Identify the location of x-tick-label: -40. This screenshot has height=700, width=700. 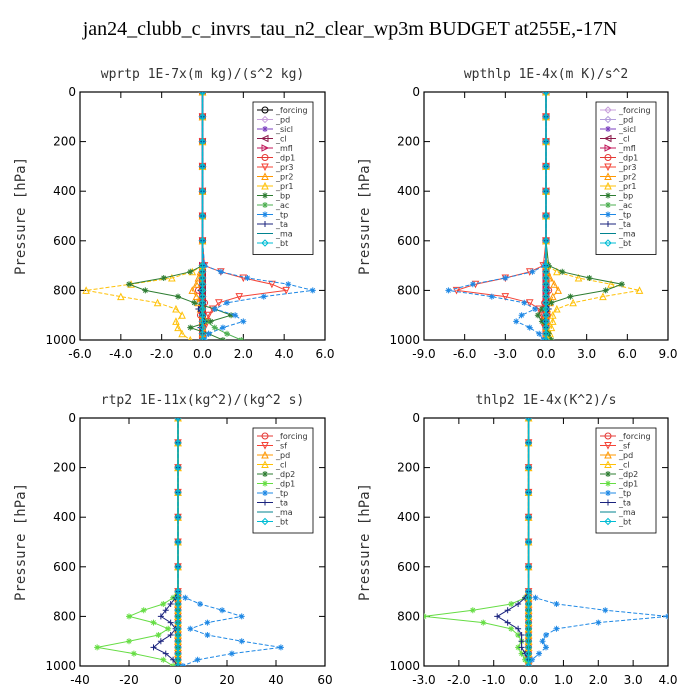
(80, 680).